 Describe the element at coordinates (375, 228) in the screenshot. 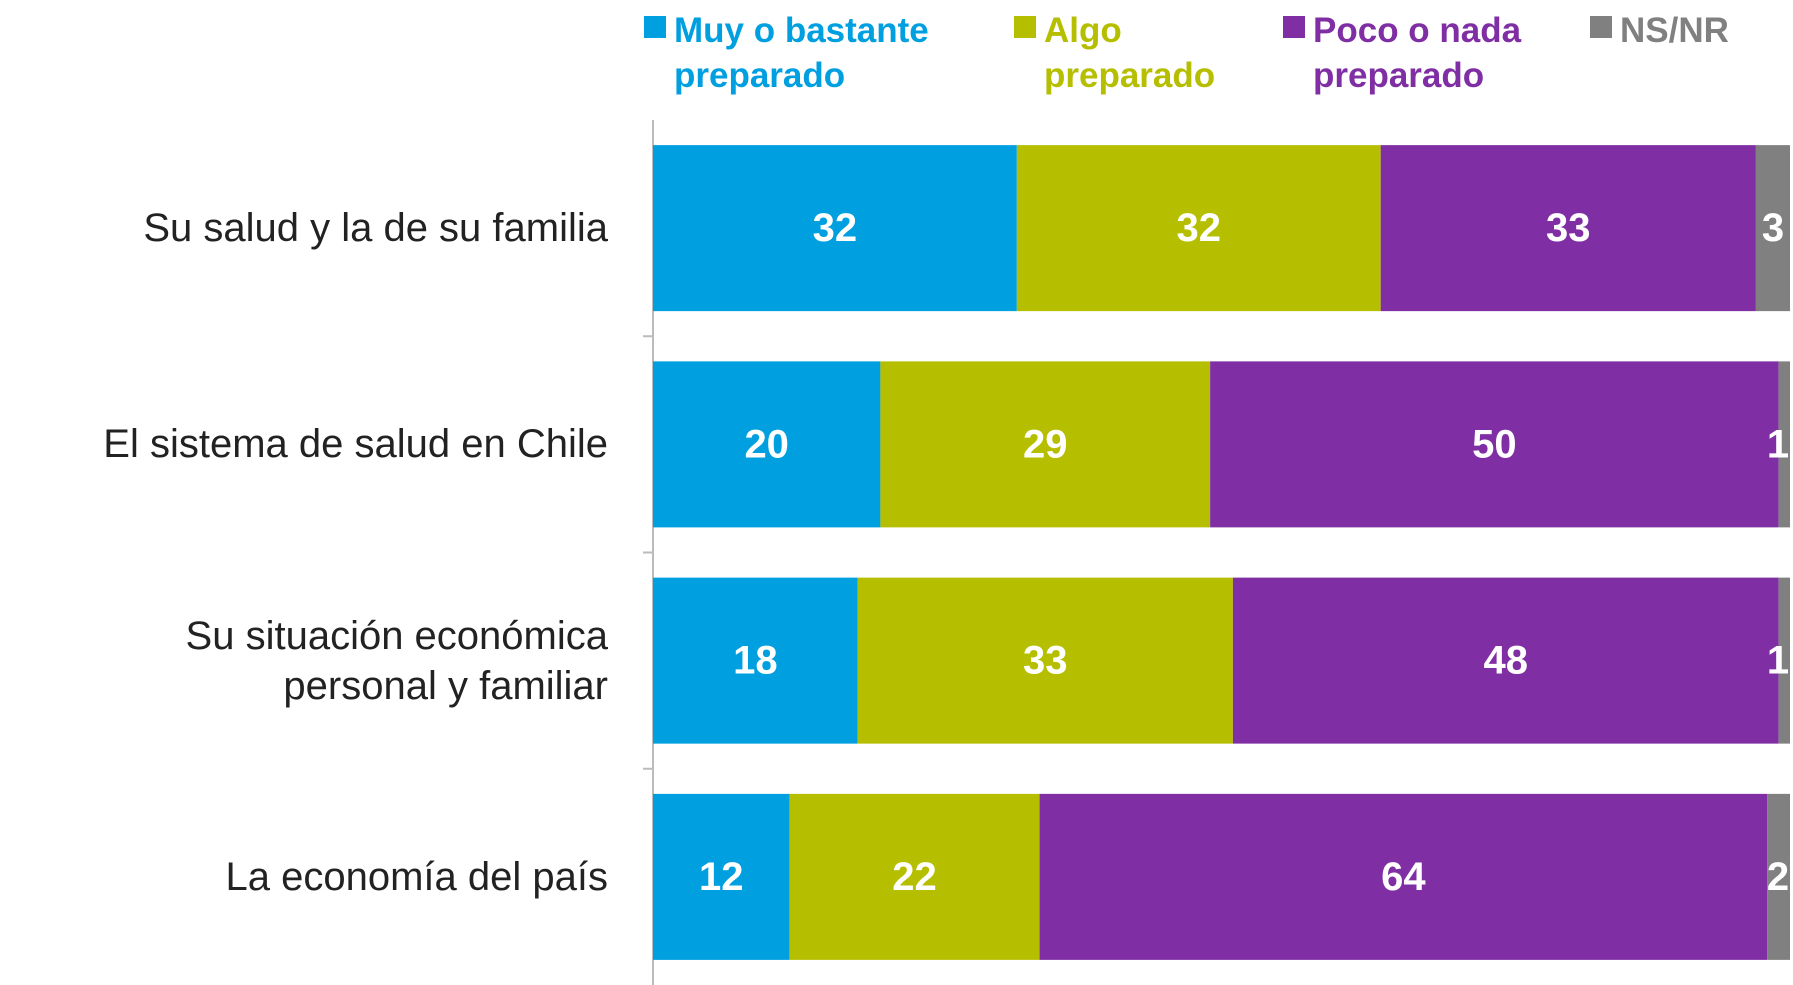

I see `category-label: Su salud y la de su familia` at that location.